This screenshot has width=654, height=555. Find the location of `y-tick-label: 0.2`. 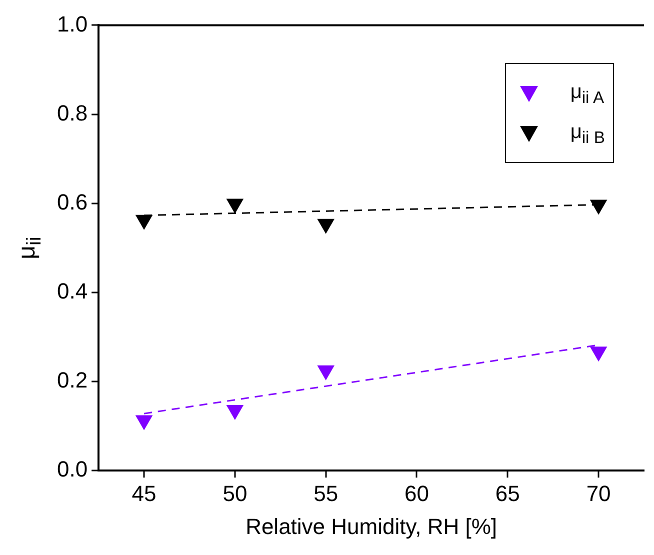

y-tick-label: 0.2 is located at coordinates (72, 380).